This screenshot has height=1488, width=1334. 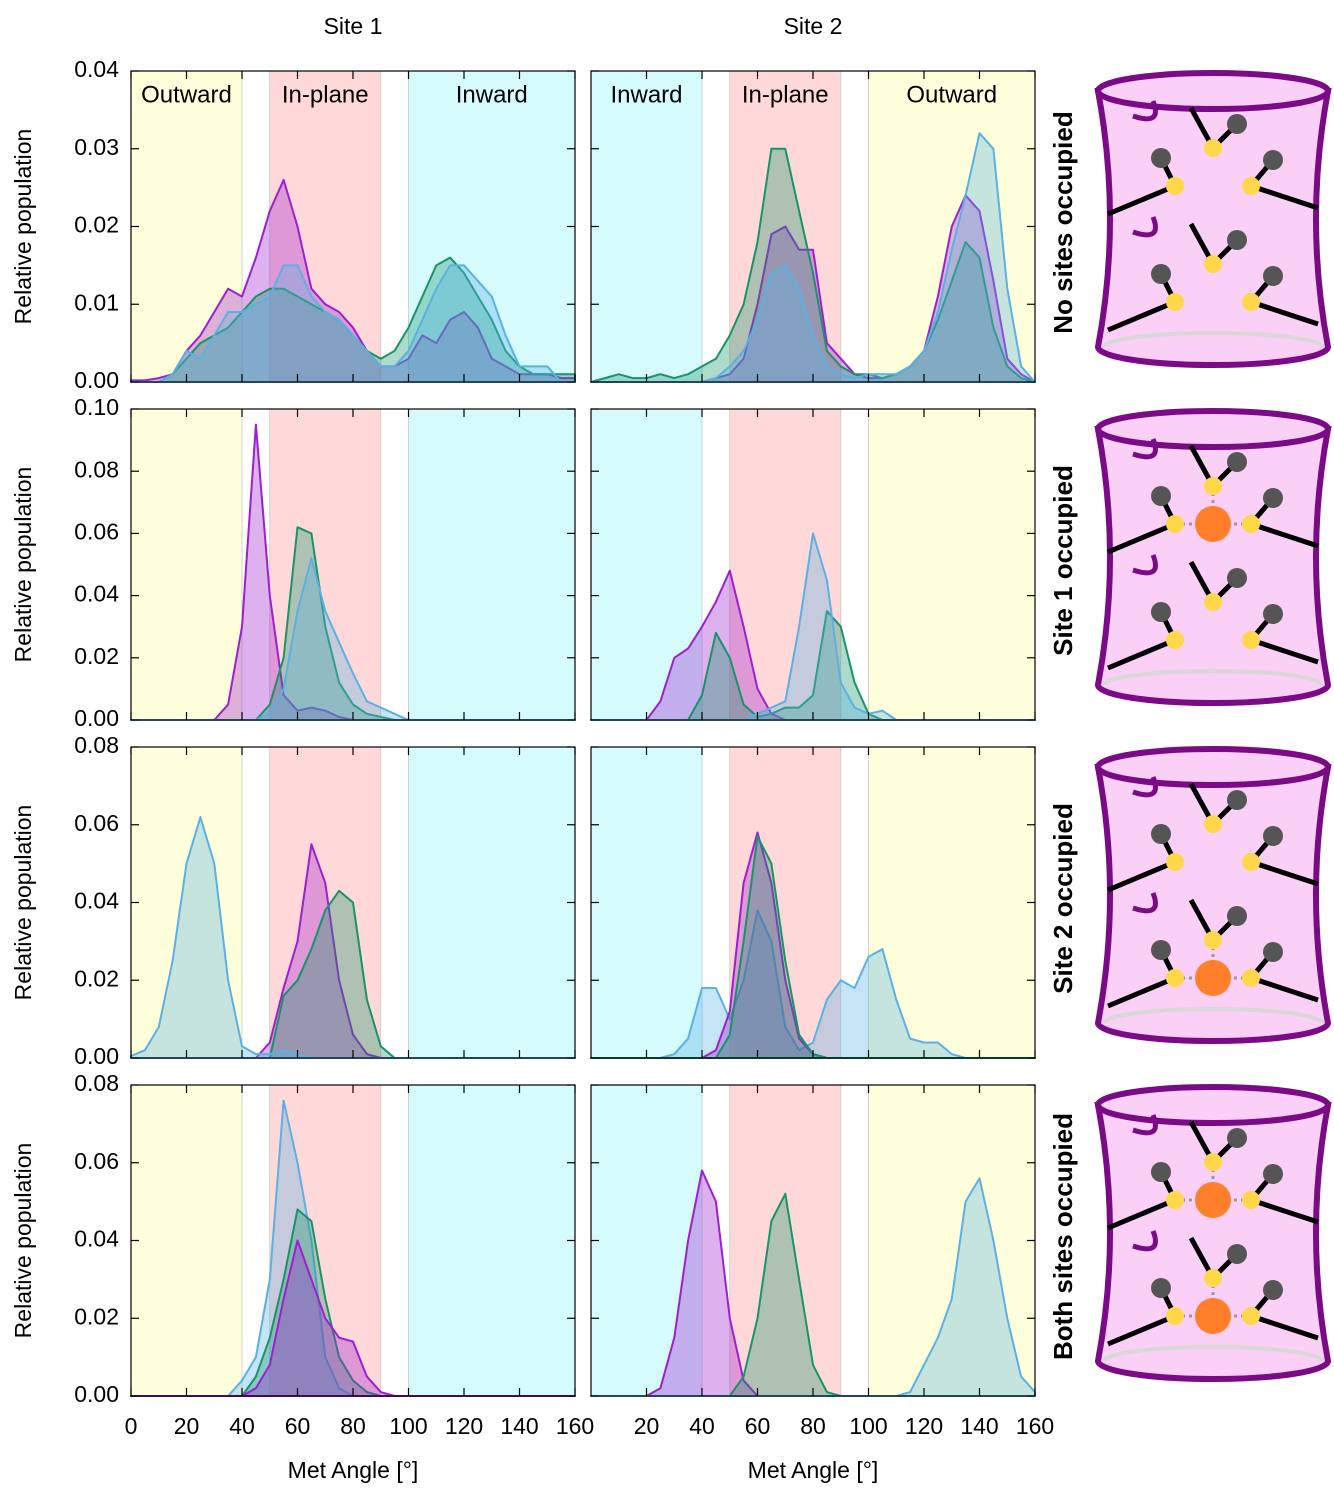 What do you see at coordinates (813, 1470) in the screenshot?
I see `x-axis-label: Met Angle [°]` at bounding box center [813, 1470].